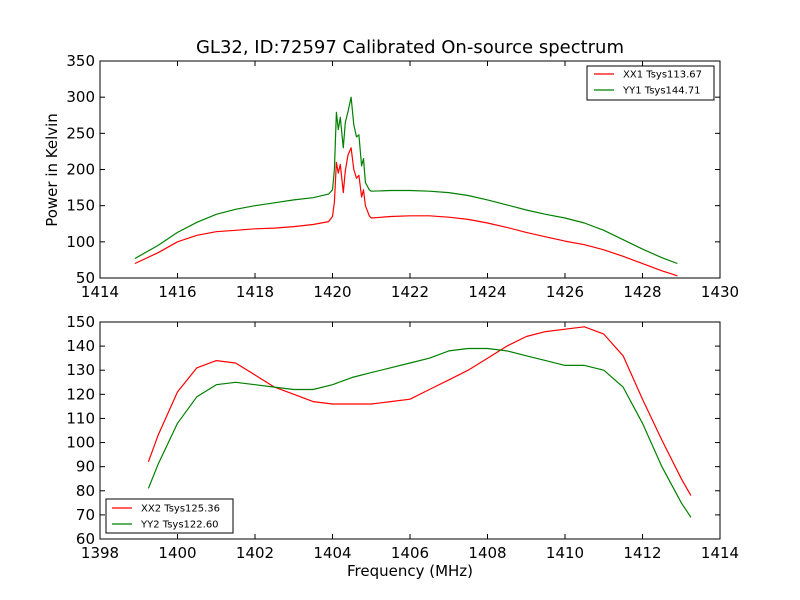  I want to click on chart-top-xtick-label: 1430, so click(720, 292).